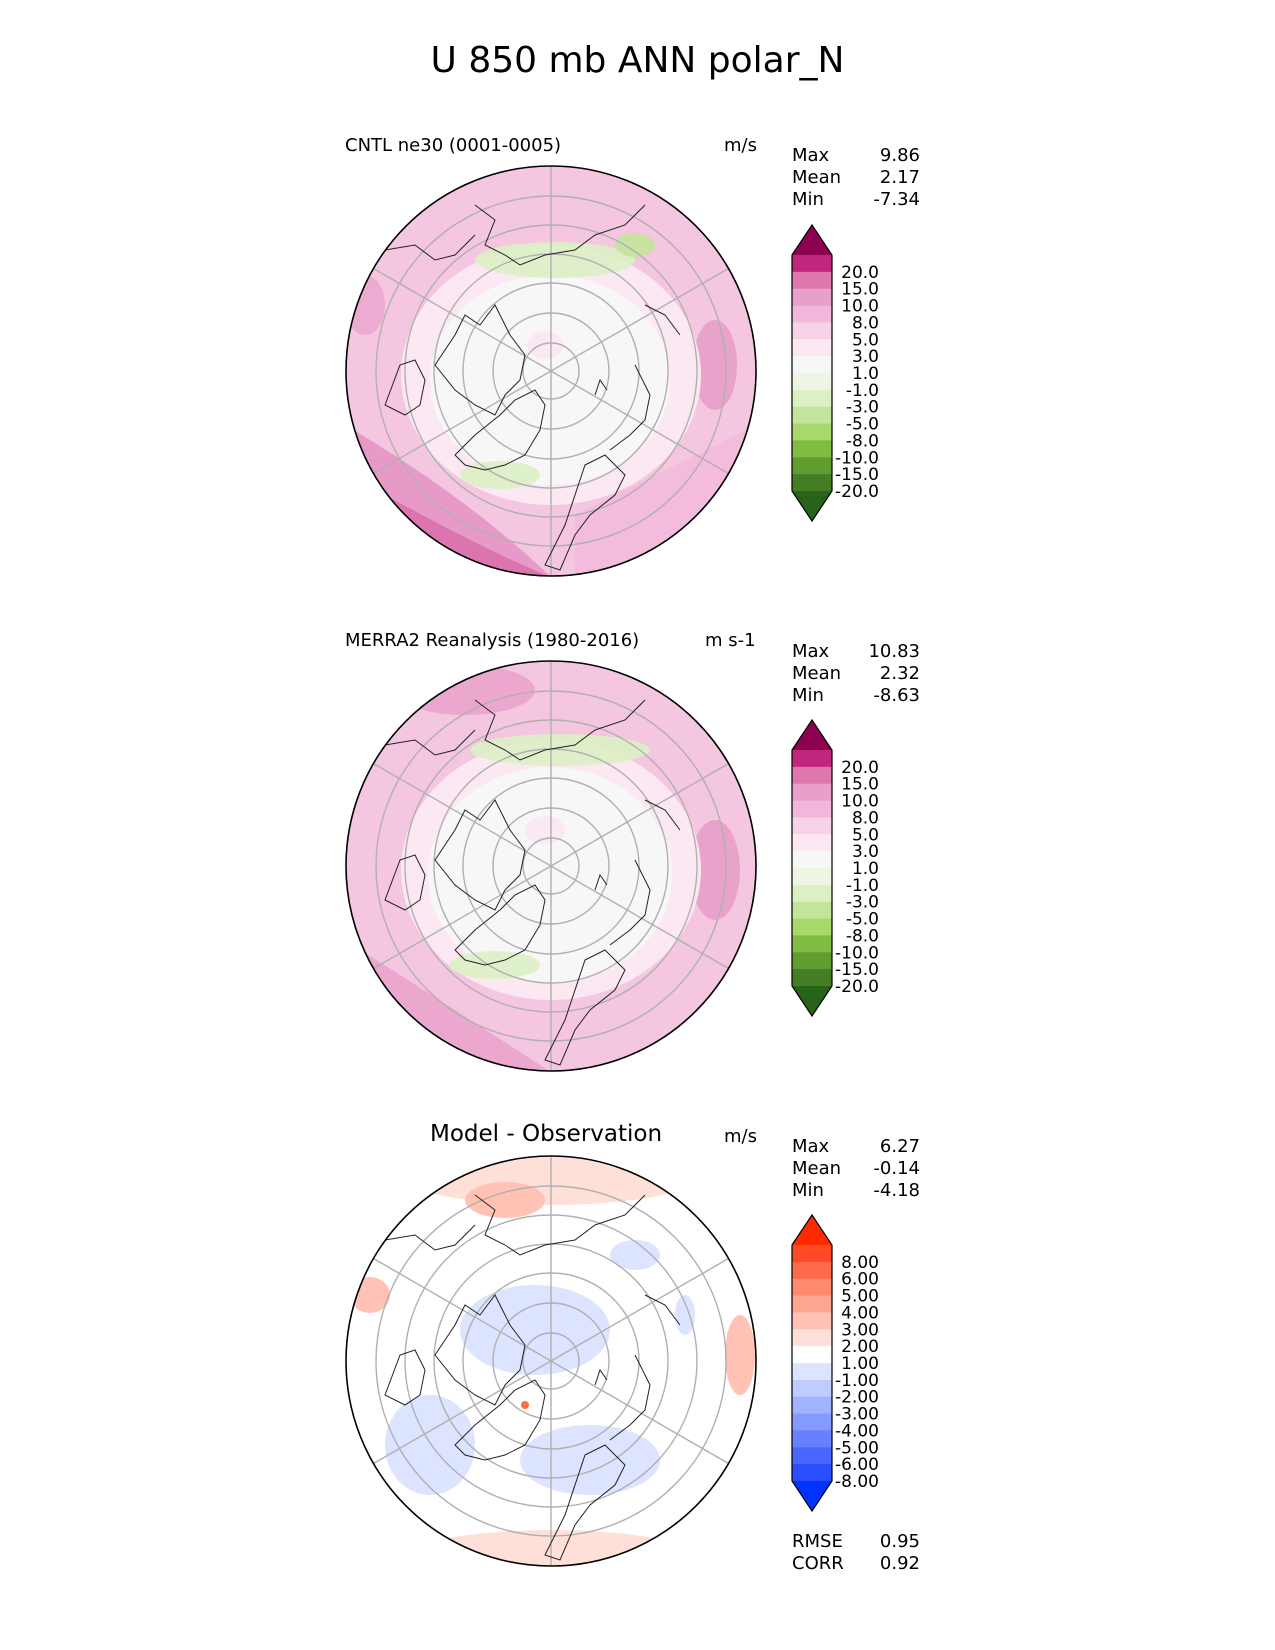  I want to click on panel-3-units: m/s, so click(740, 1136).